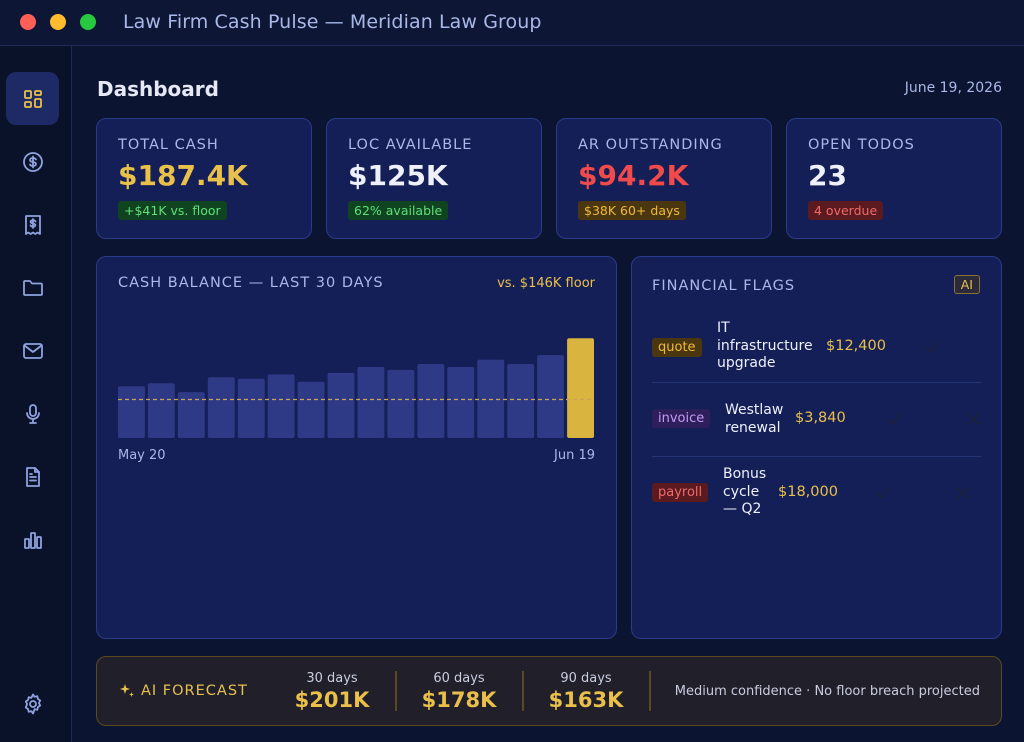 This screenshot has height=742, width=1024. I want to click on flag-description: Bonus cycle — Q2, so click(745, 491).